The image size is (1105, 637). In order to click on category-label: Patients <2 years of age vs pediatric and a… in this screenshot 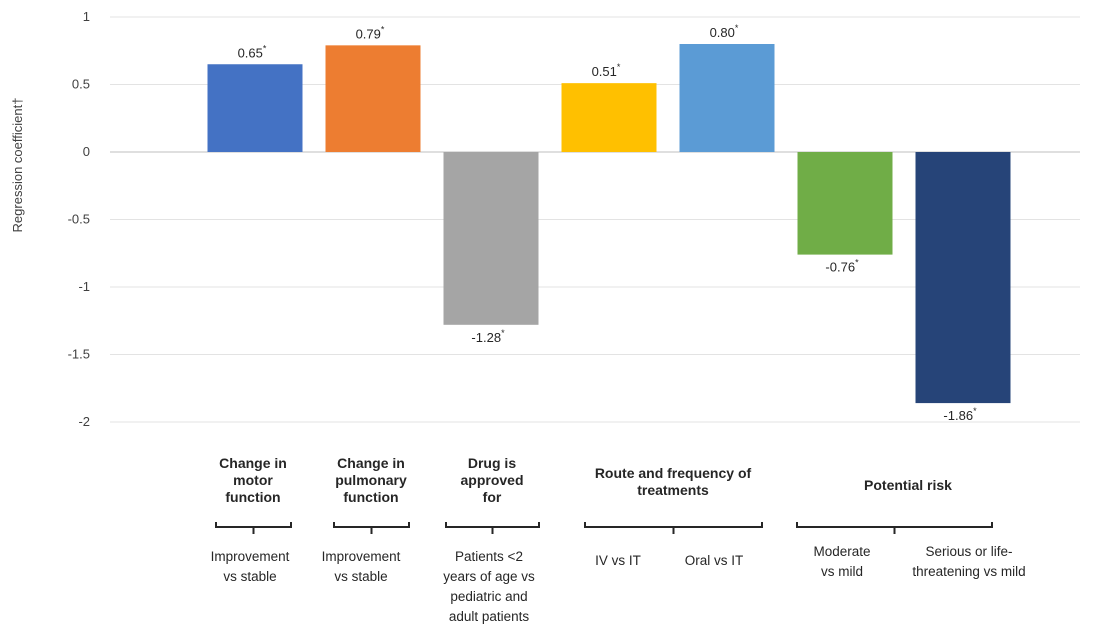, I will do `click(489, 586)`.